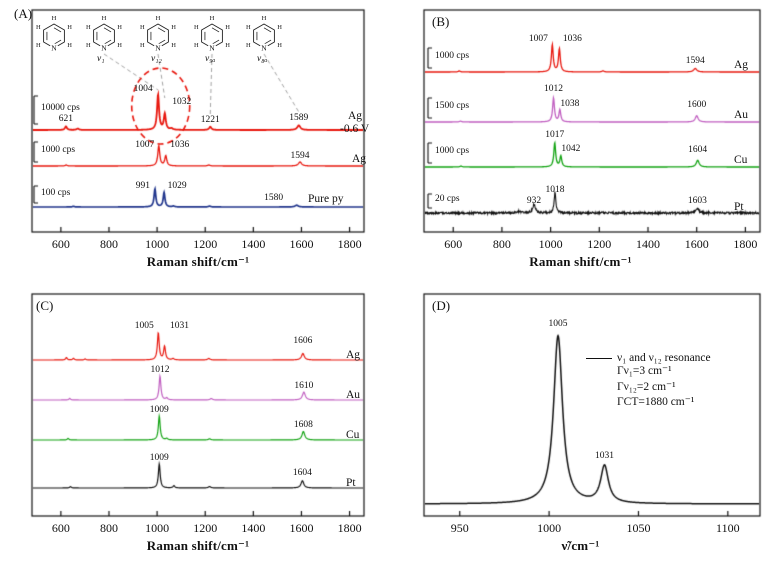 This screenshot has width=769, height=567. I want to click on peak-label: 1018, so click(555, 190).